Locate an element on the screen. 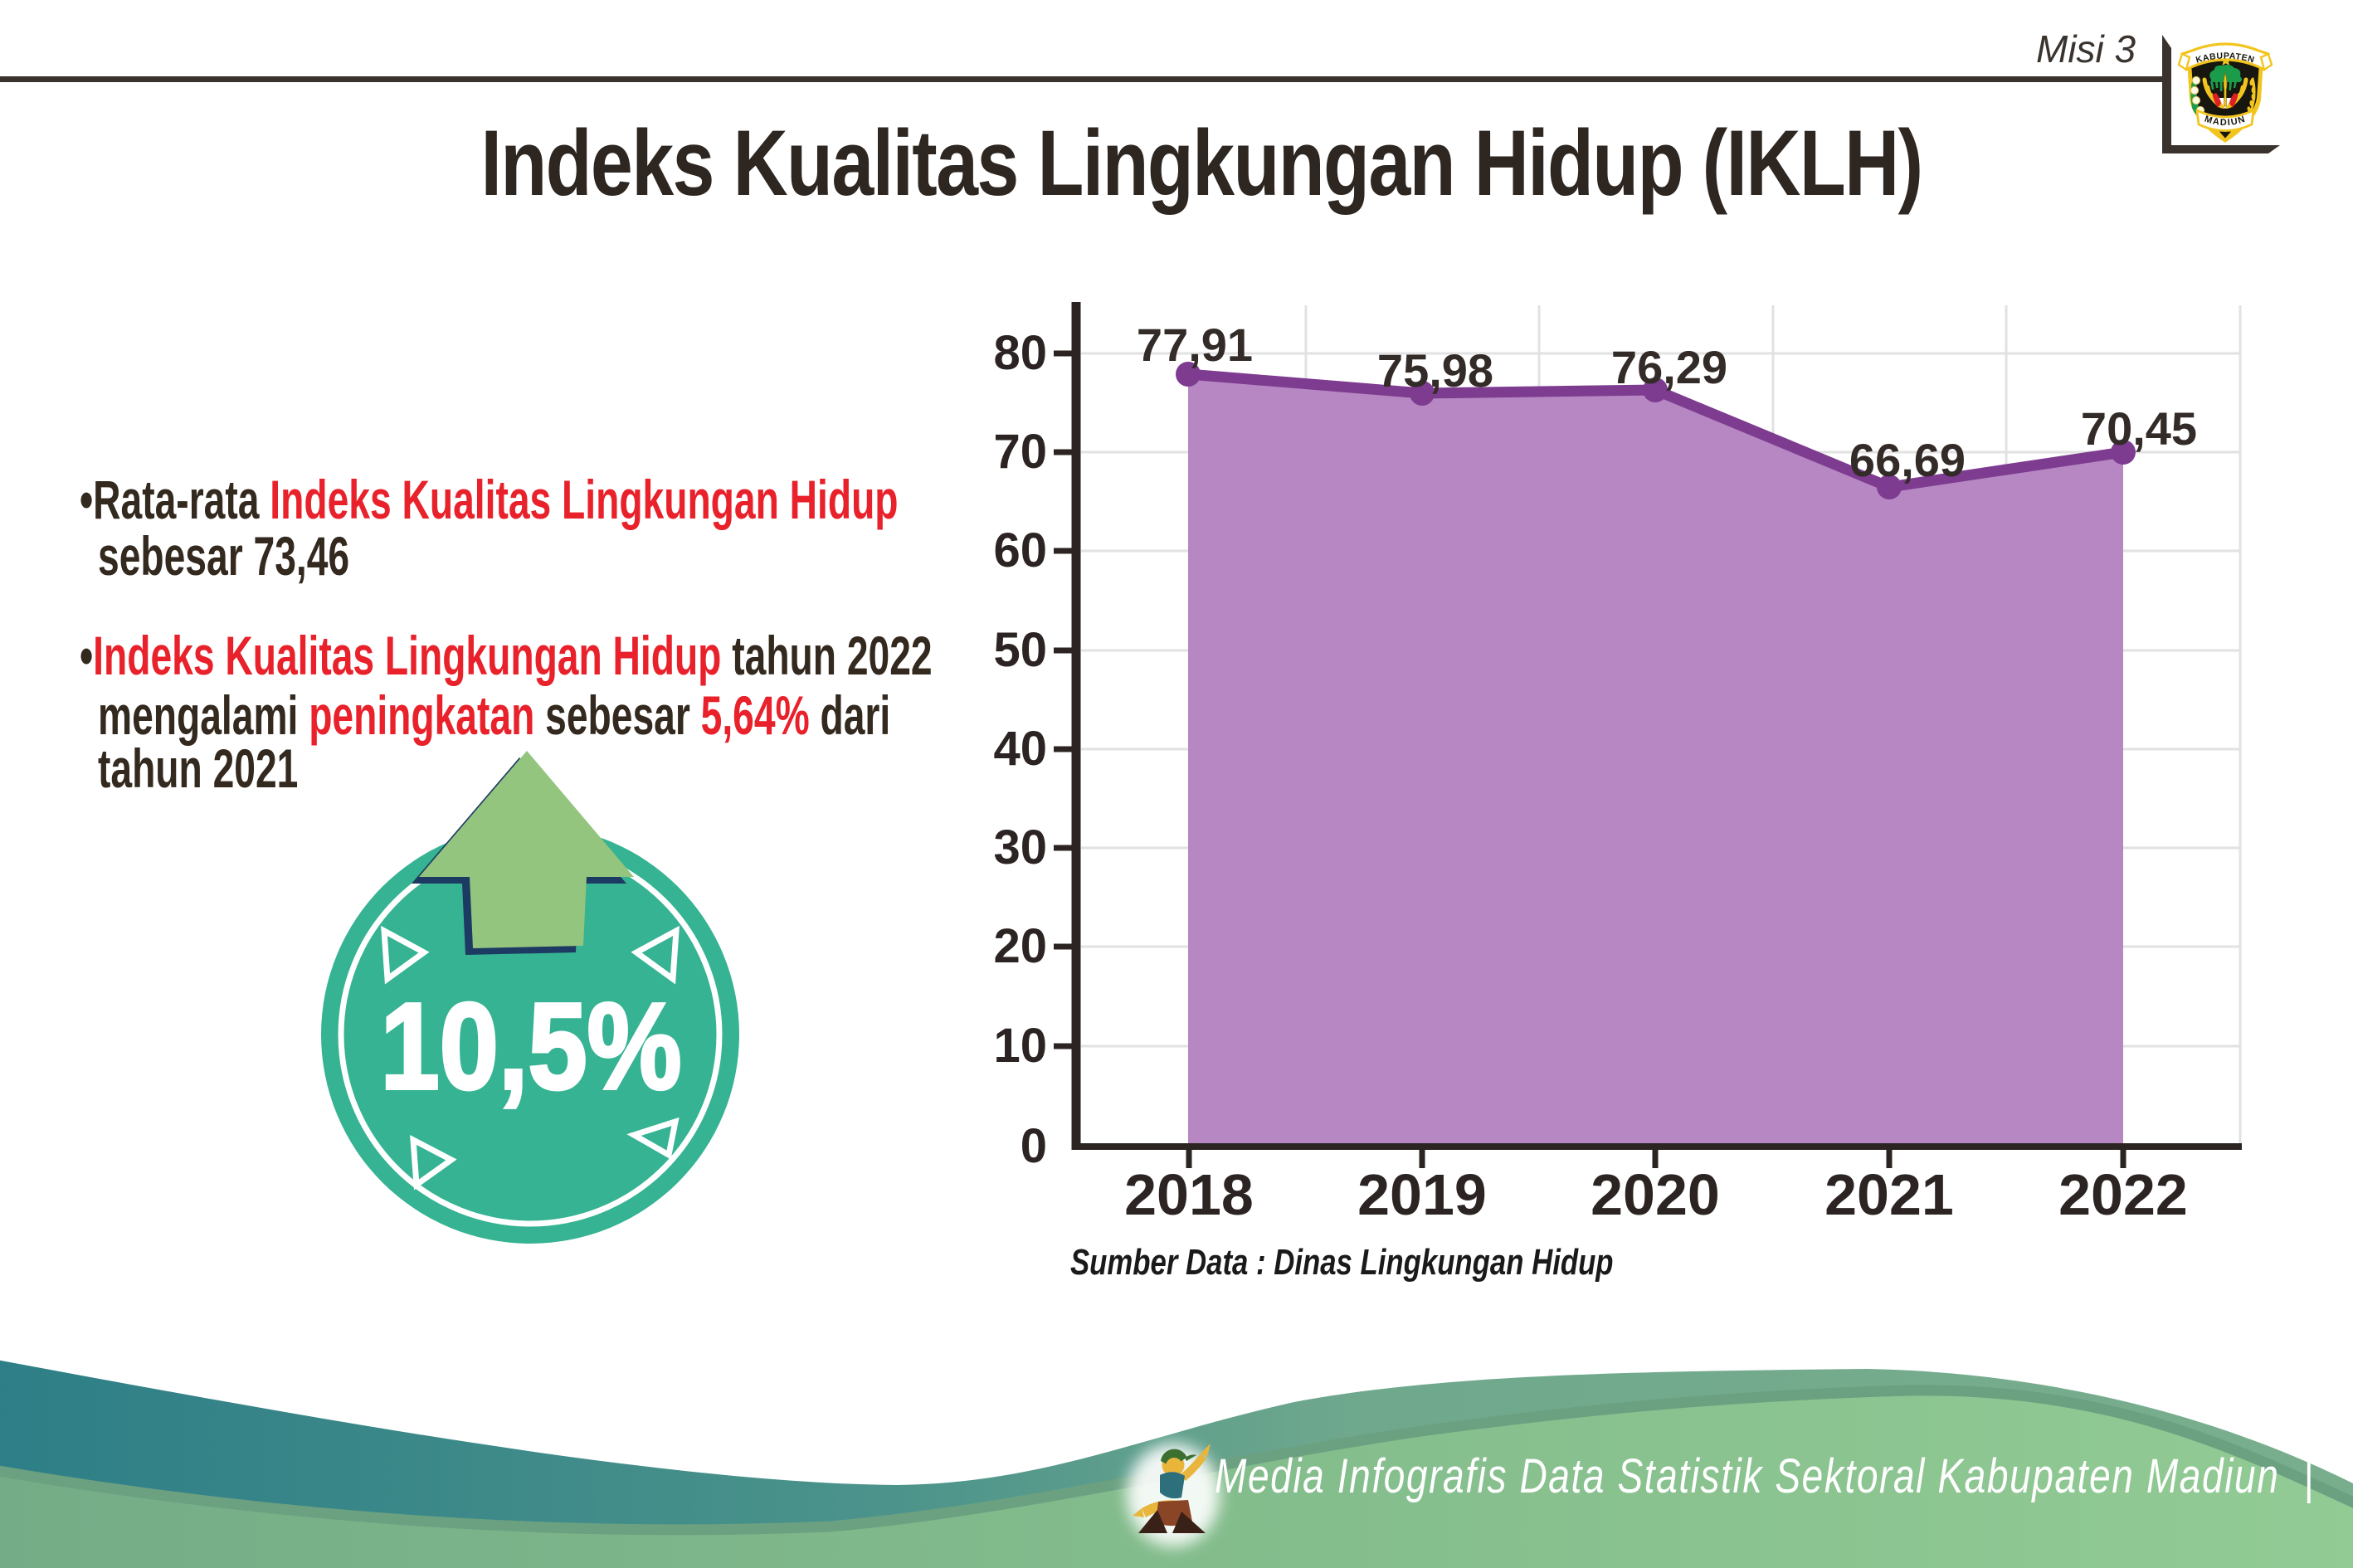 The image size is (2353, 1568). svg-text: 2022 is located at coordinates (2123, 1194).